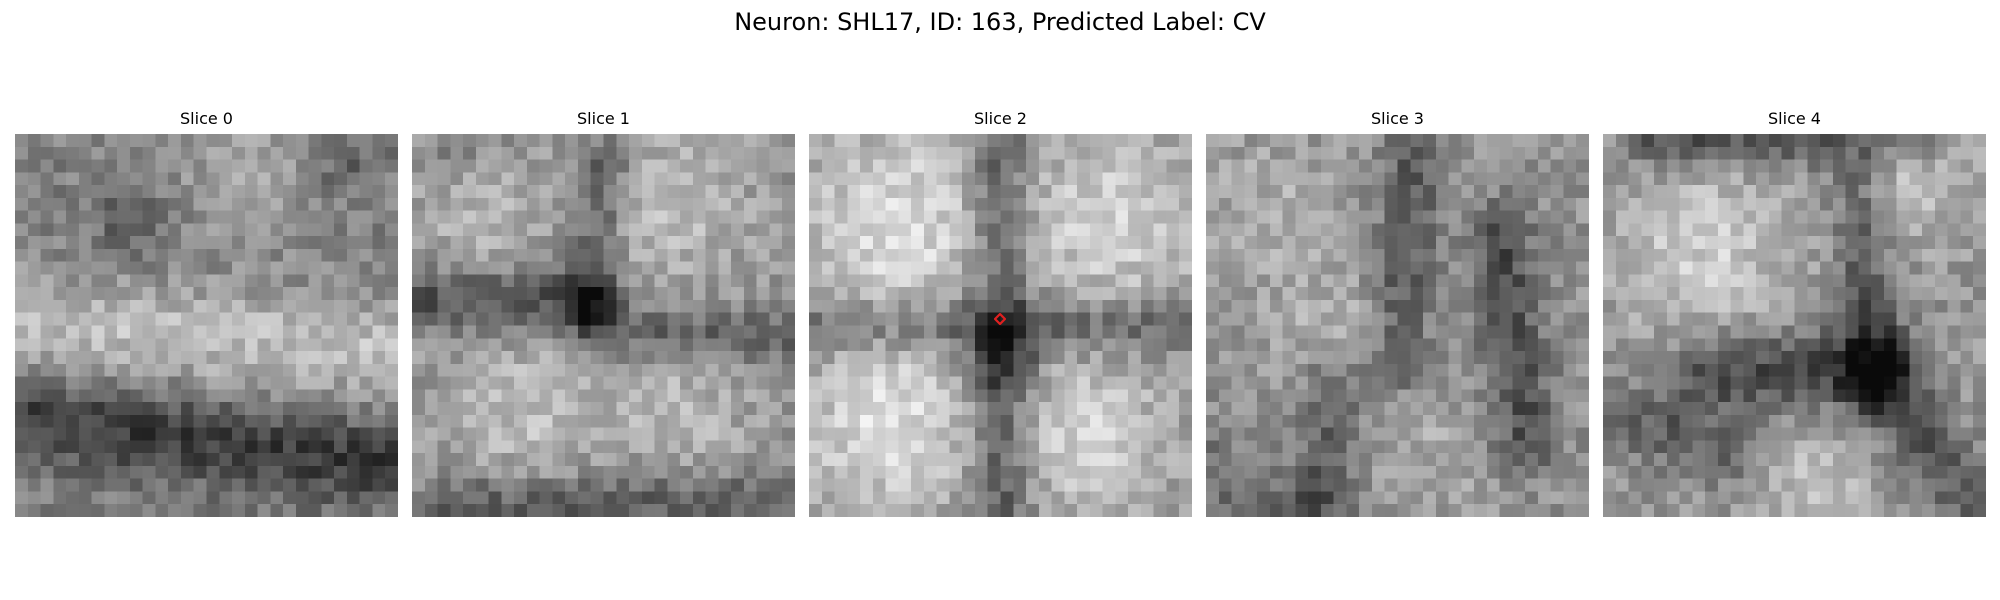  Describe the element at coordinates (1794, 118) in the screenshot. I see `slice-title-4: Slice 4` at that location.